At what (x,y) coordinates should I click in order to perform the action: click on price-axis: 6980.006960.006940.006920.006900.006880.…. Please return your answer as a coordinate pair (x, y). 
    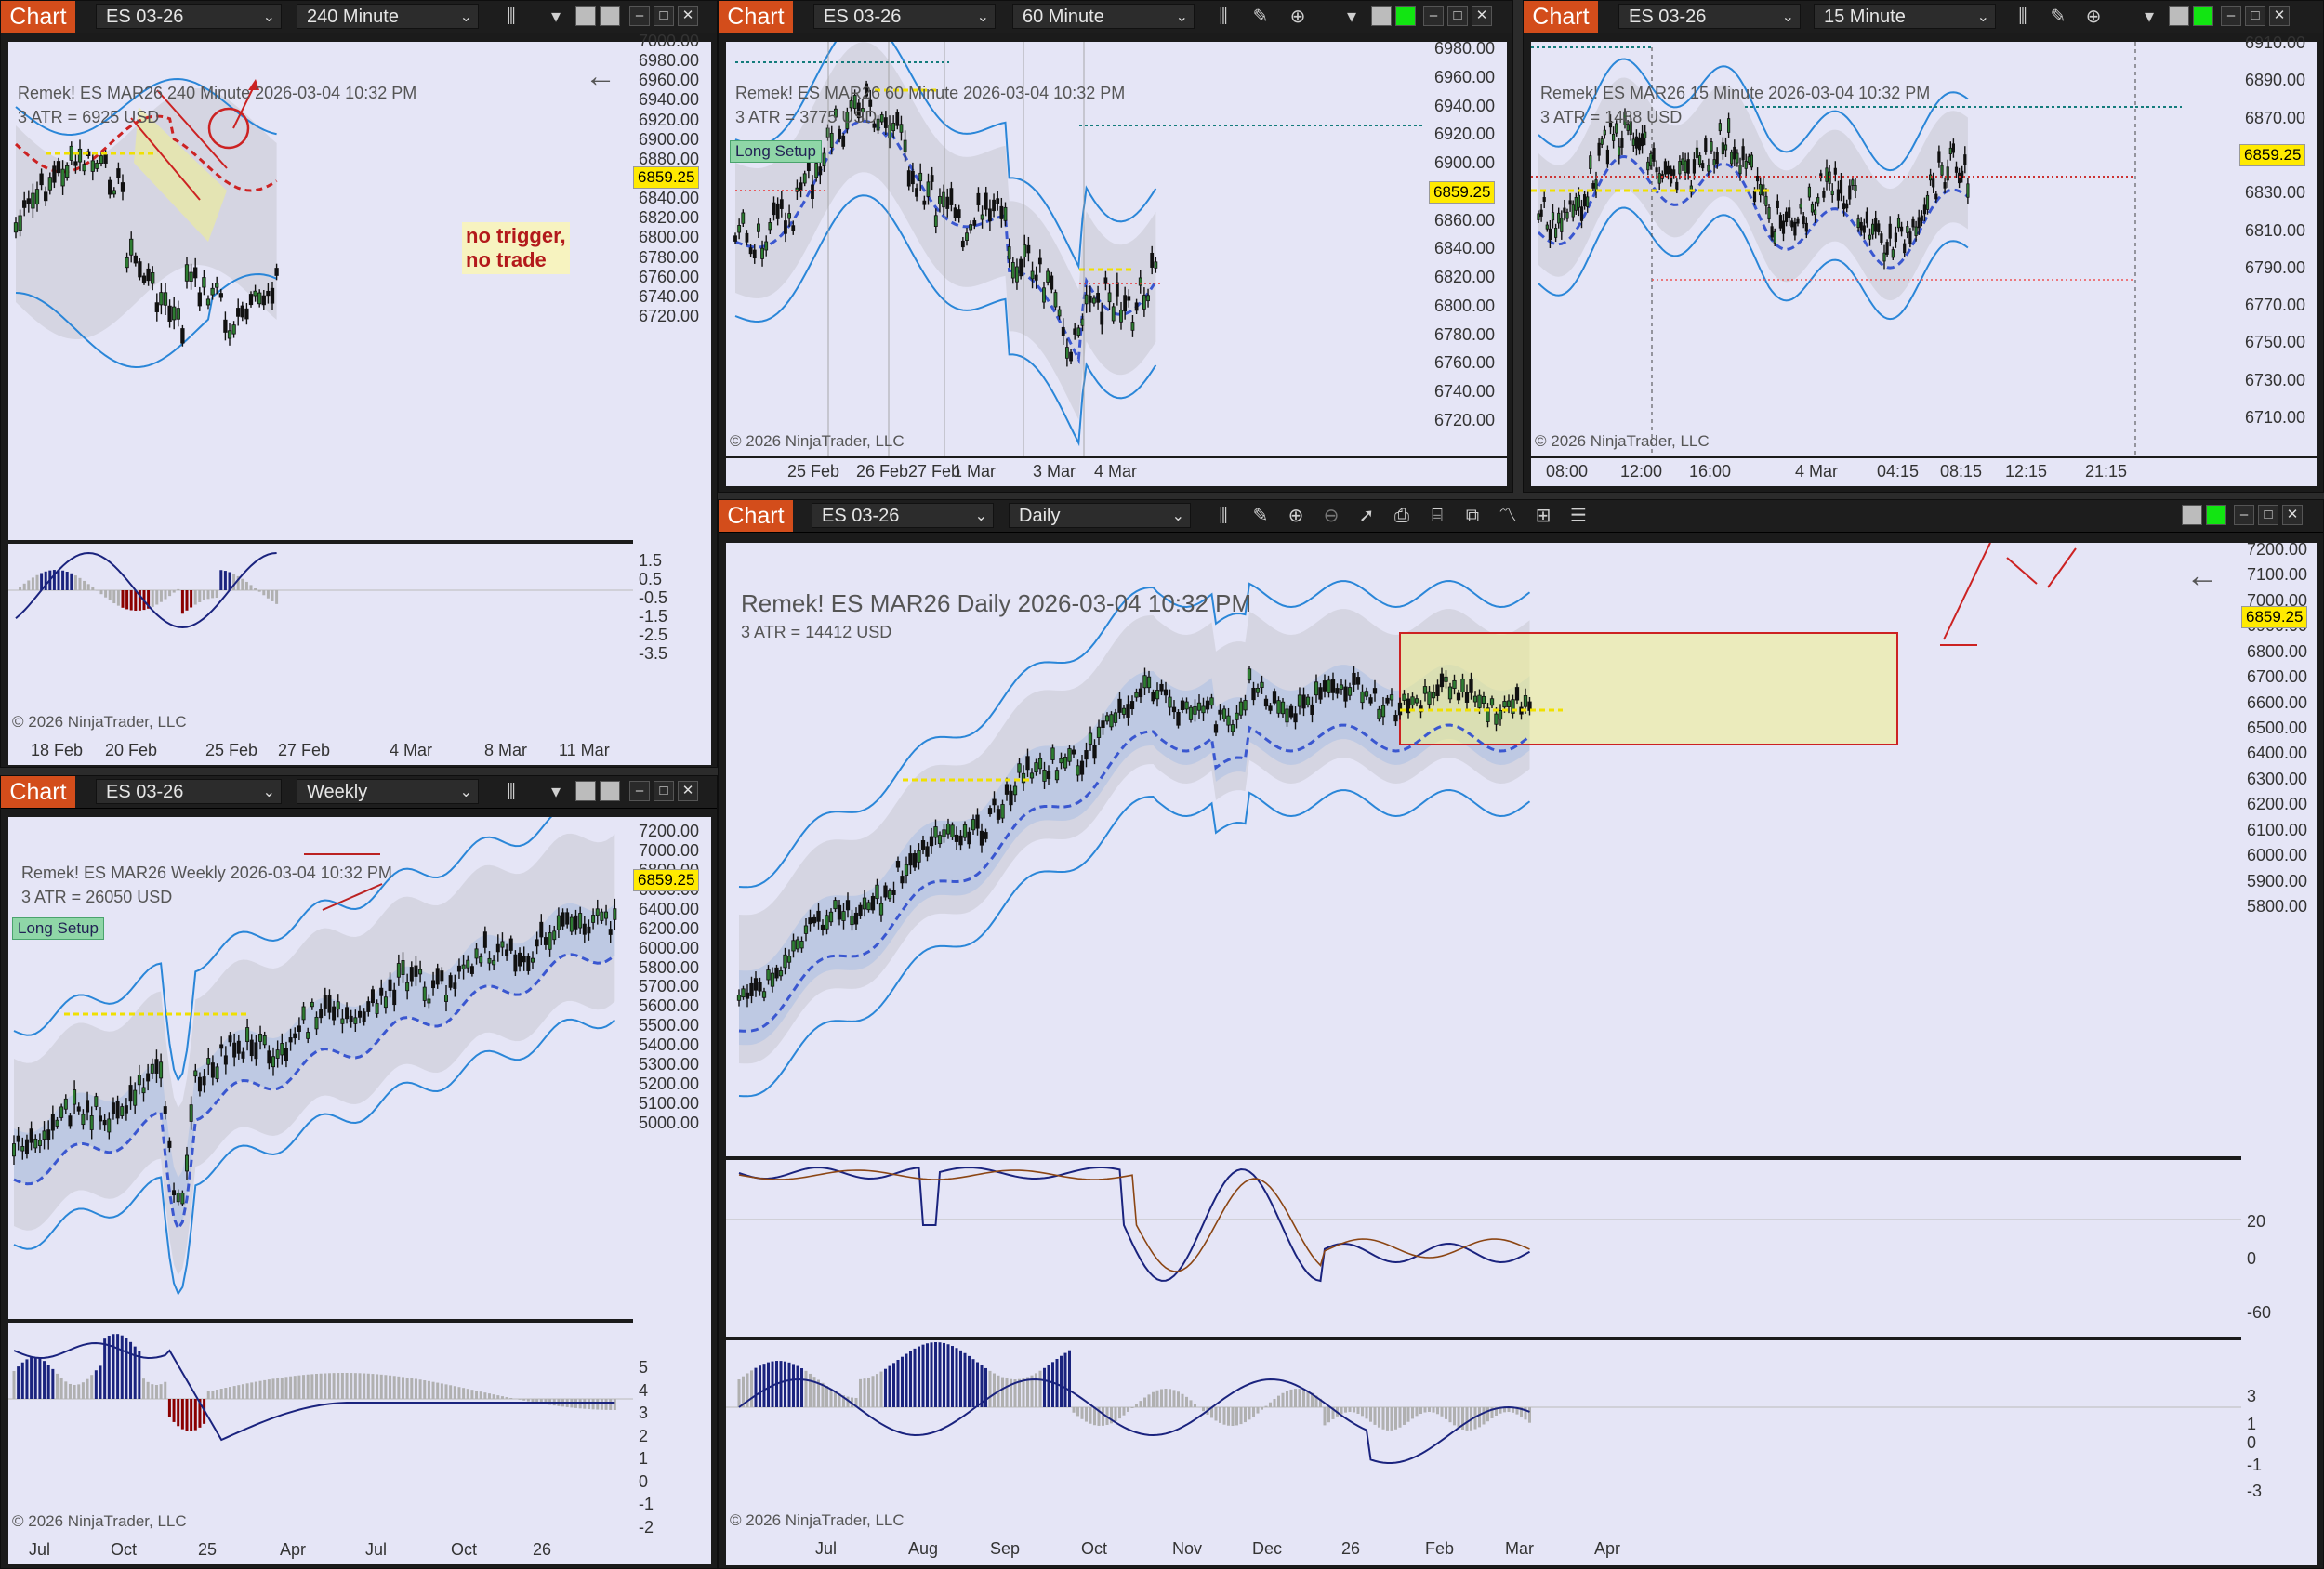
    Looking at the image, I should click on (1468, 247).